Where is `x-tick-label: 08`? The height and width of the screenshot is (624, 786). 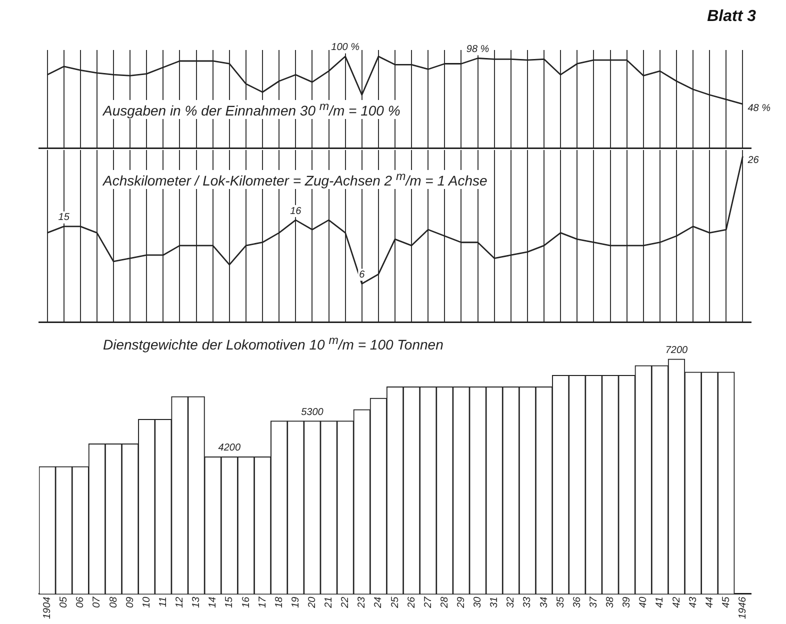 x-tick-label: 08 is located at coordinates (114, 602).